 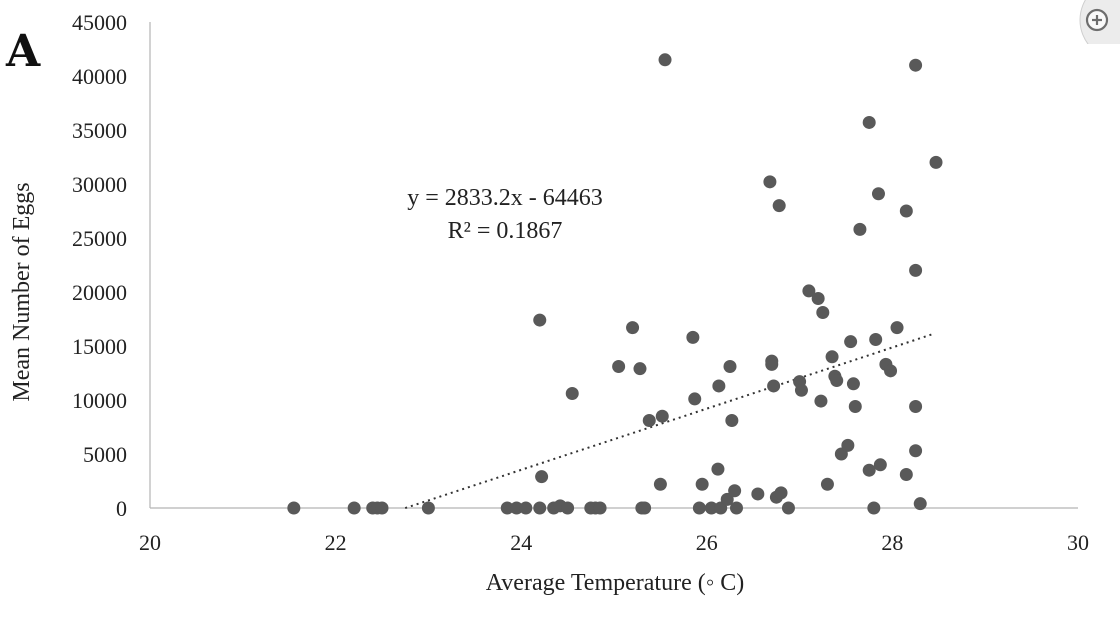 I want to click on zoom-in-icon, so click(x=1097, y=20).